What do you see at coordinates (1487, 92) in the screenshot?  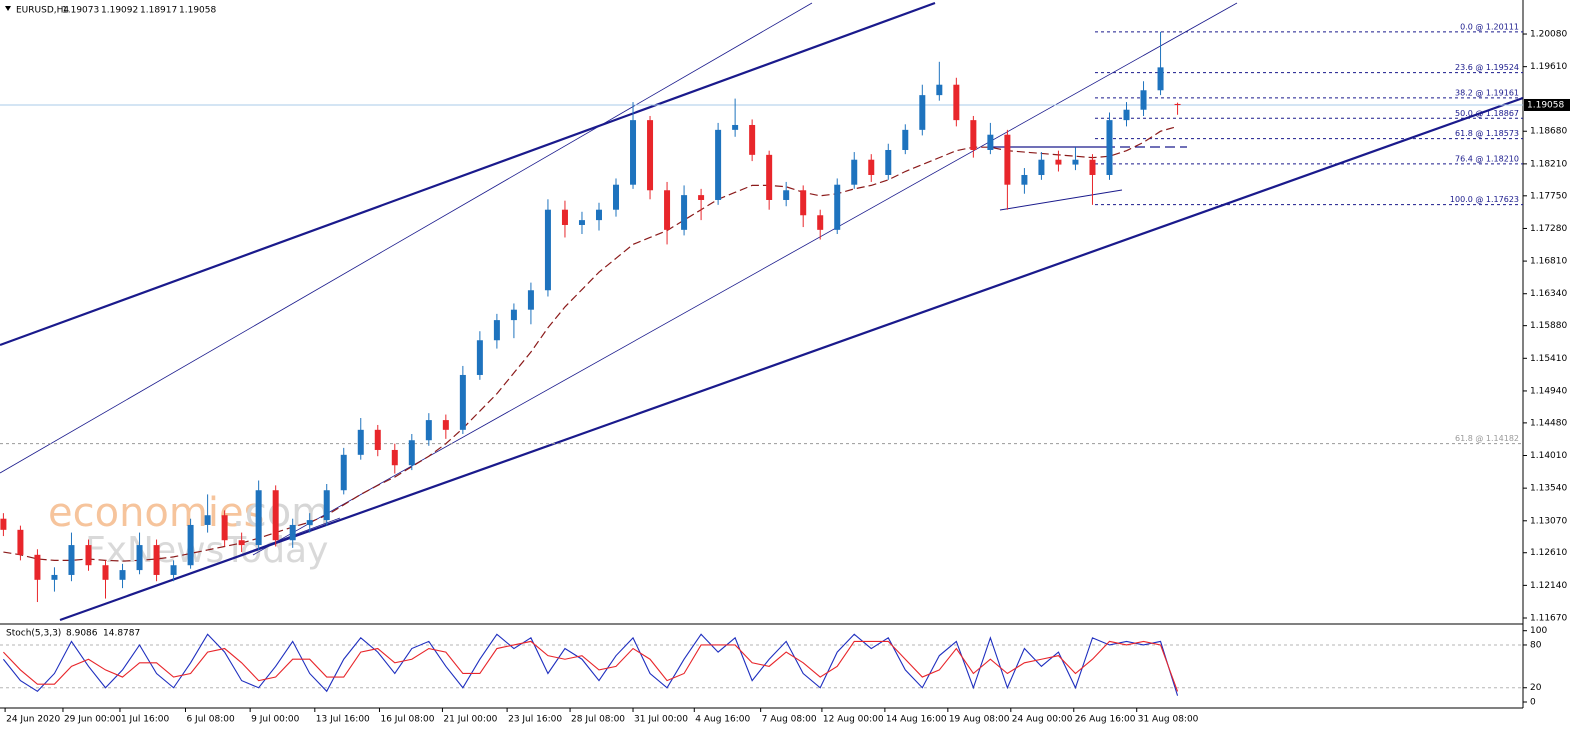 I see `fib-label: 38.2 @ 1.19161` at bounding box center [1487, 92].